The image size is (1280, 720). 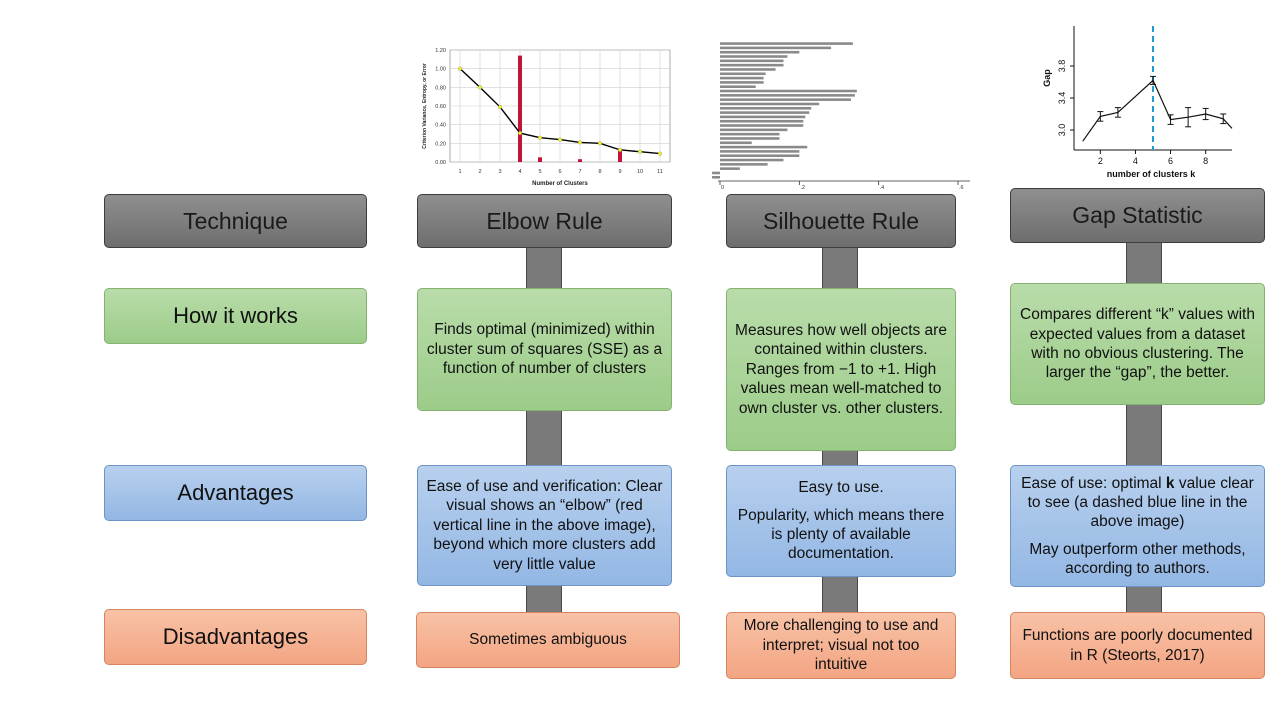 I want to click on gap-series-line, so click(x=1157, y=110).